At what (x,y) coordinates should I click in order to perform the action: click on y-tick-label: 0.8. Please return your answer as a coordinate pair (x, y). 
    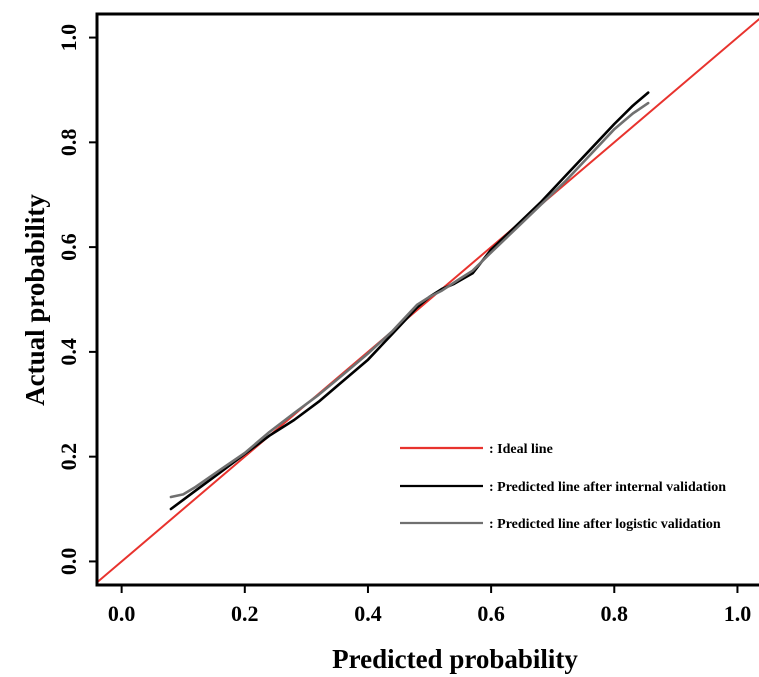
    Looking at the image, I should click on (68, 143).